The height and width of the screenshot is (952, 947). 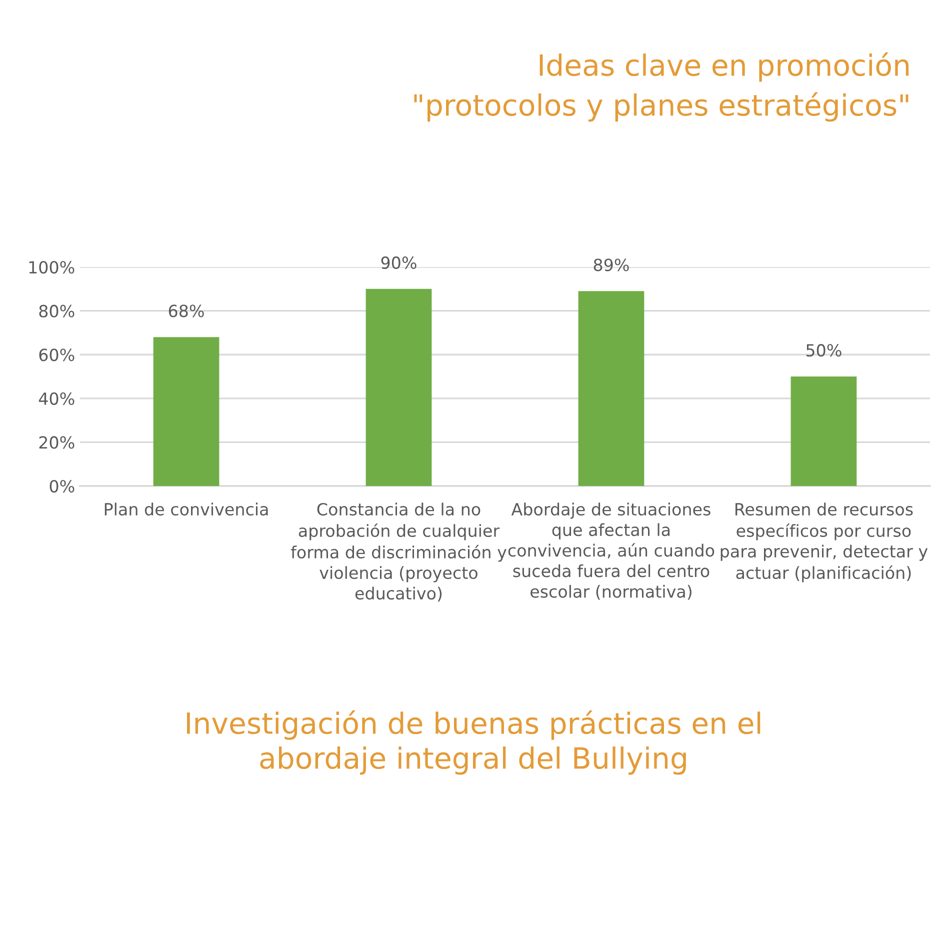 What do you see at coordinates (51, 267) in the screenshot?
I see `y-tick-label: 100%` at bounding box center [51, 267].